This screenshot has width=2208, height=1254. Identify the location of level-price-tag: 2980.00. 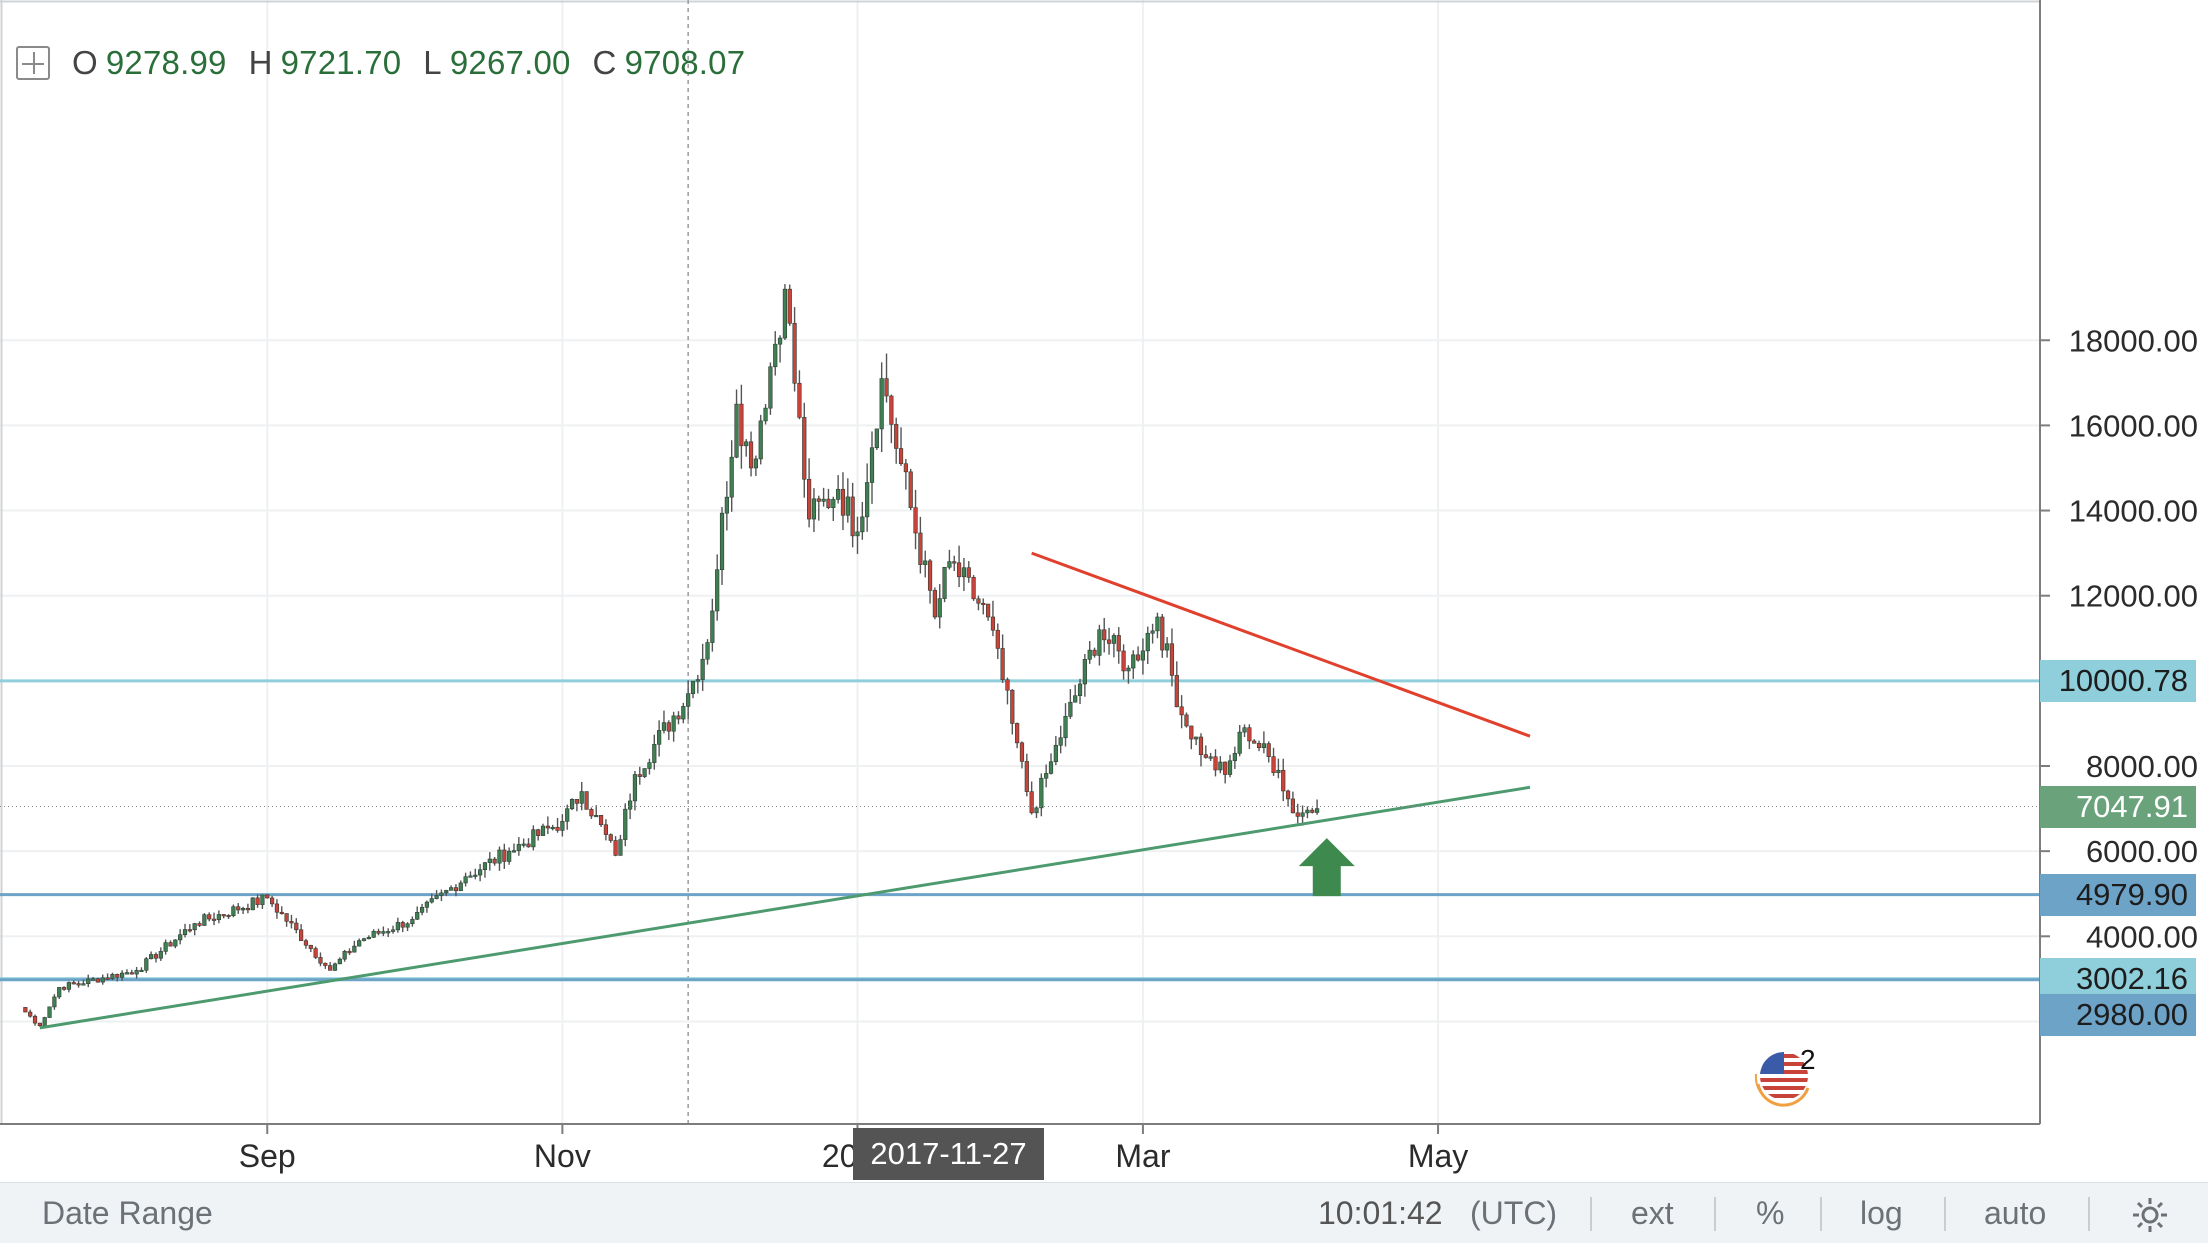
(2118, 1014).